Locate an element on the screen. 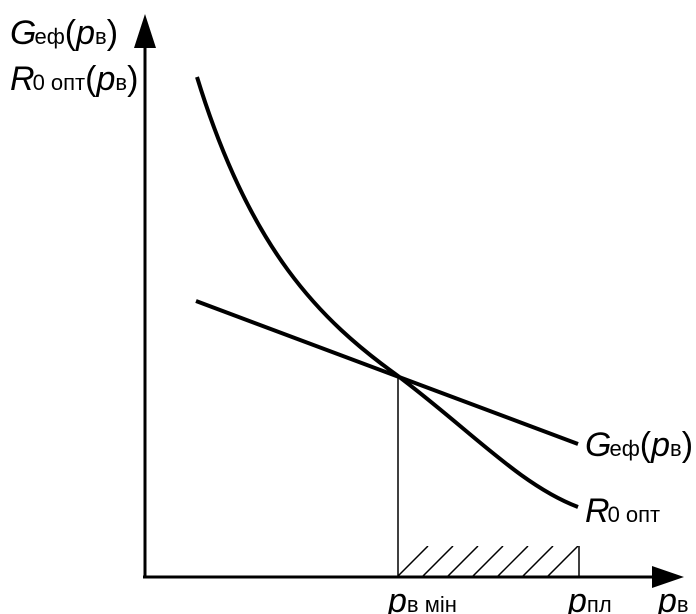  y-label2-var-sub: в is located at coordinates (121, 82).